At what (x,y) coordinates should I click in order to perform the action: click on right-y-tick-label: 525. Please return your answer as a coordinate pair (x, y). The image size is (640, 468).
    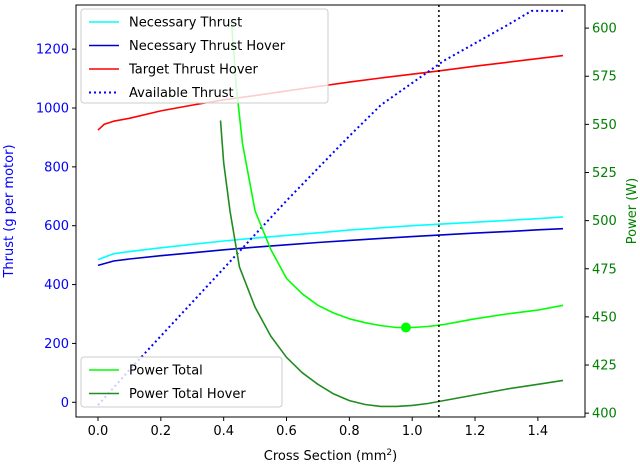
    Looking at the image, I should click on (604, 173).